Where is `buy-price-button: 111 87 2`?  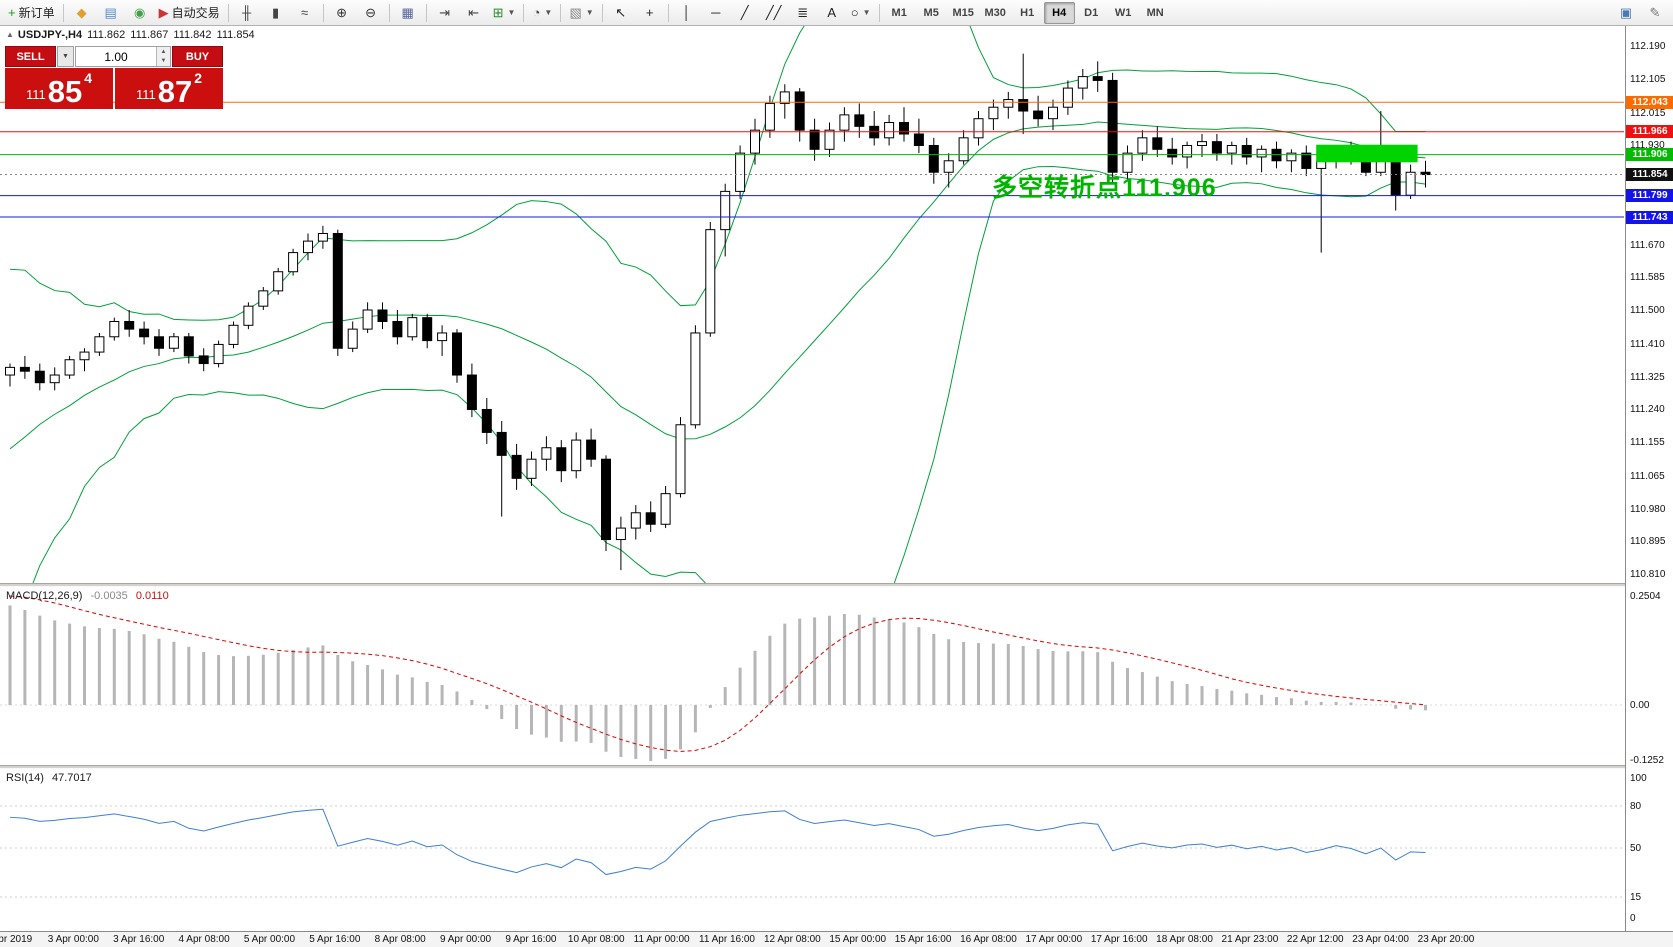
buy-price-button: 111 87 2 is located at coordinates (169, 88).